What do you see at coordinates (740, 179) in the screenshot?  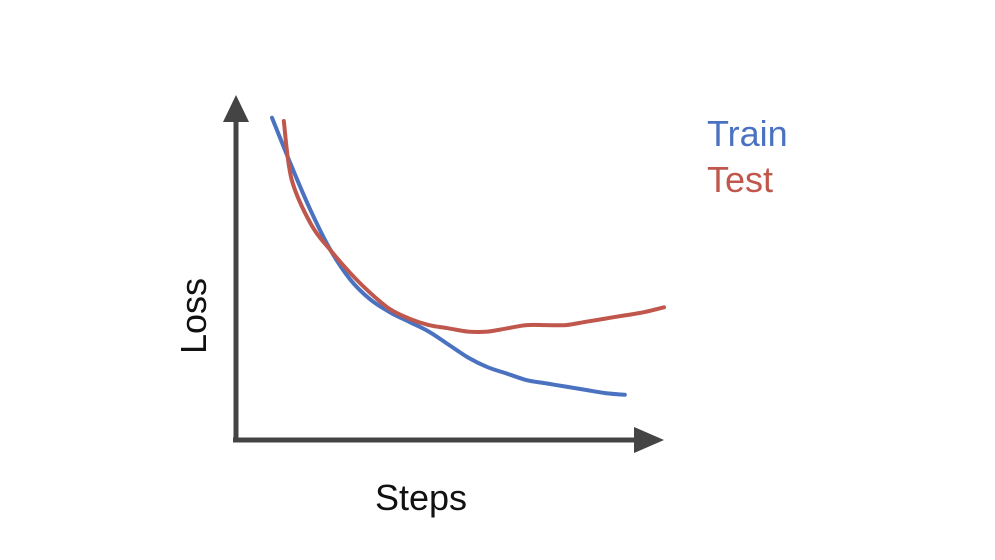 I see `legend-entry-test: Test` at bounding box center [740, 179].